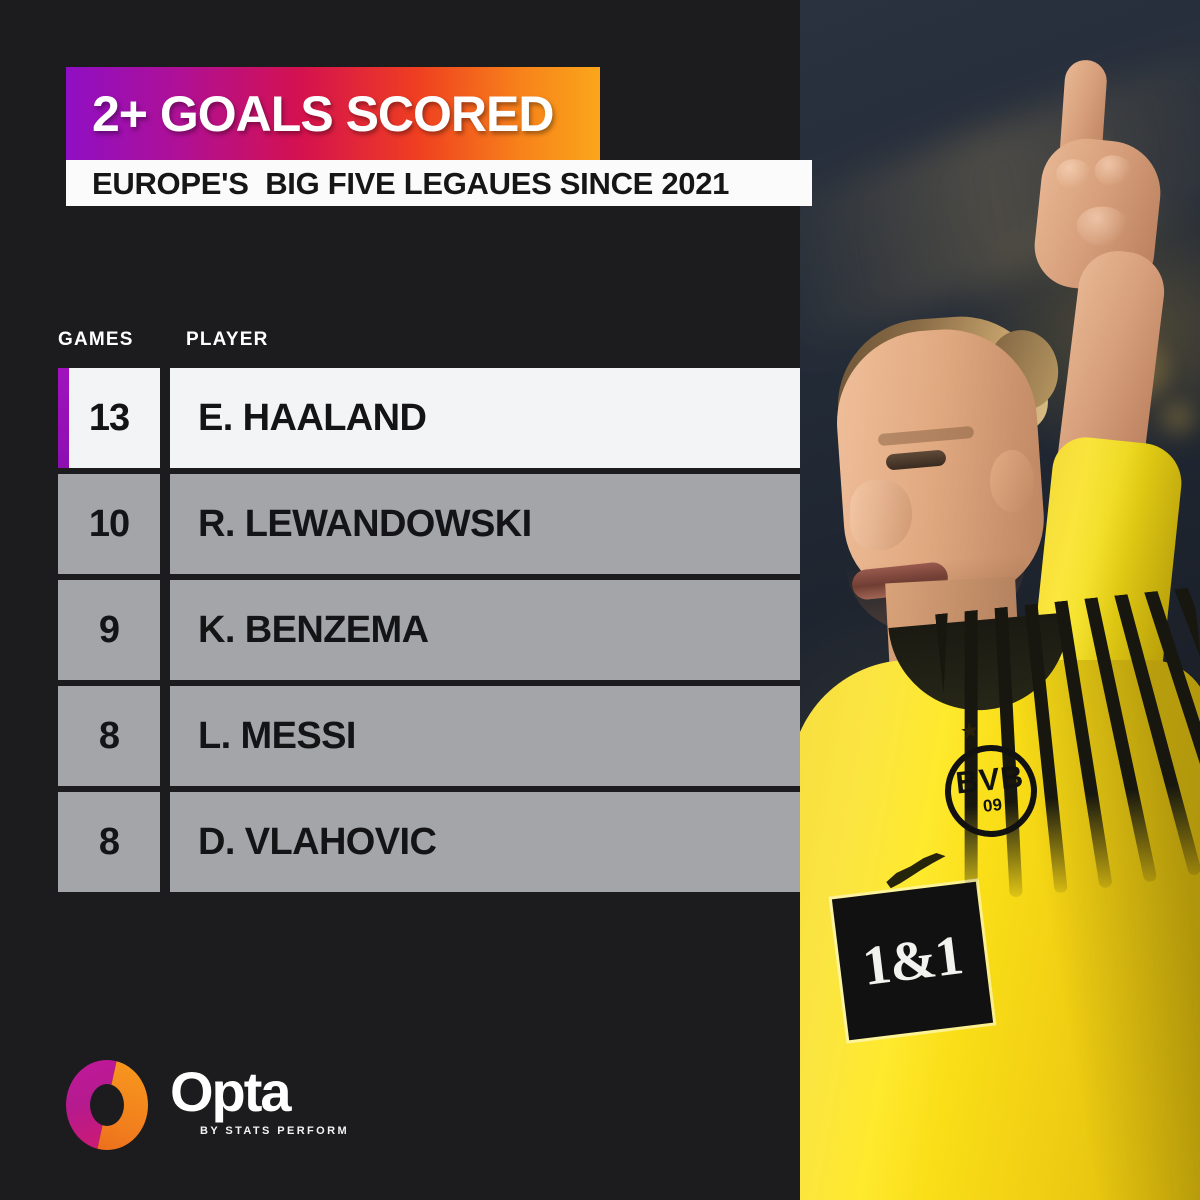  I want to click on cell-games: 9, so click(109, 630).